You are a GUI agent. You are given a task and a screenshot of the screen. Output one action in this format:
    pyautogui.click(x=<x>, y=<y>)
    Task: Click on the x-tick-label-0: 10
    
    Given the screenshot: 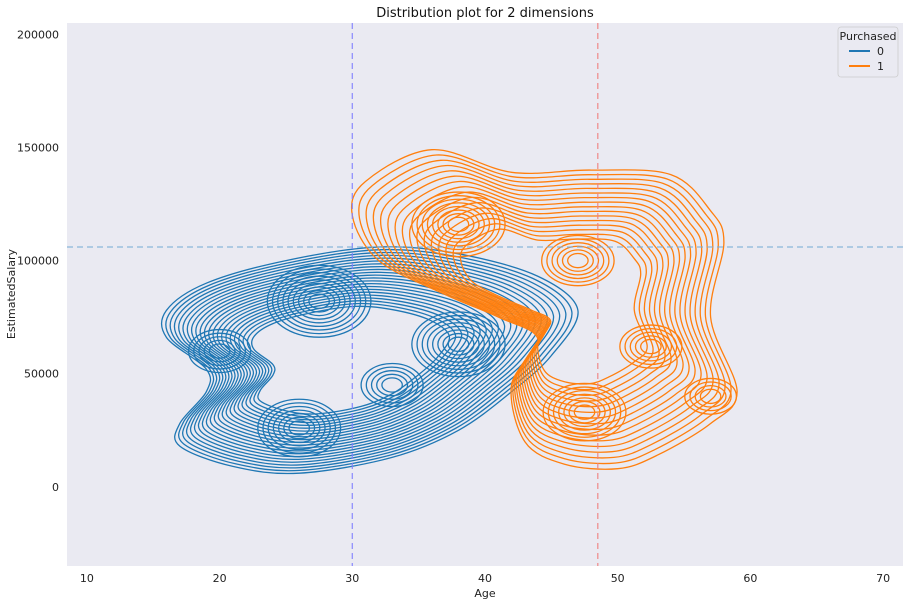 What is the action you would take?
    pyautogui.click(x=87, y=578)
    